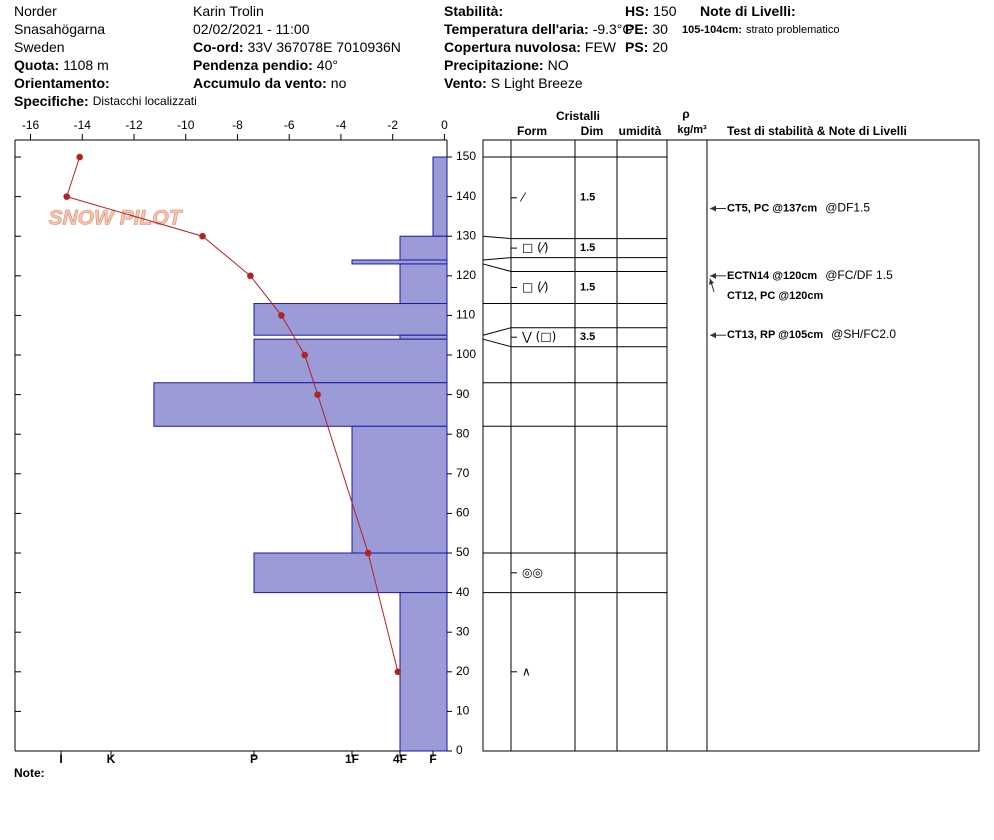 Image resolution: width=994 pixels, height=840 pixels. Describe the element at coordinates (60, 759) in the screenshot. I see `hardness-tick-label: I` at that location.